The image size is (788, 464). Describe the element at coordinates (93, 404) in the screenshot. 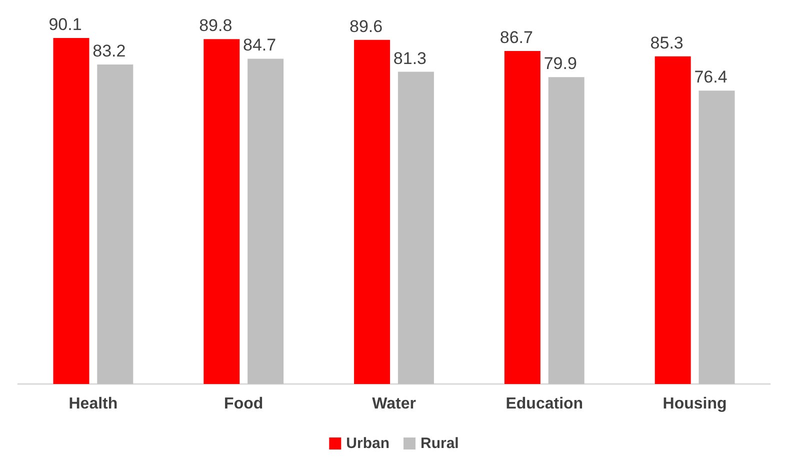

I see `x-tick-label: Health` at that location.